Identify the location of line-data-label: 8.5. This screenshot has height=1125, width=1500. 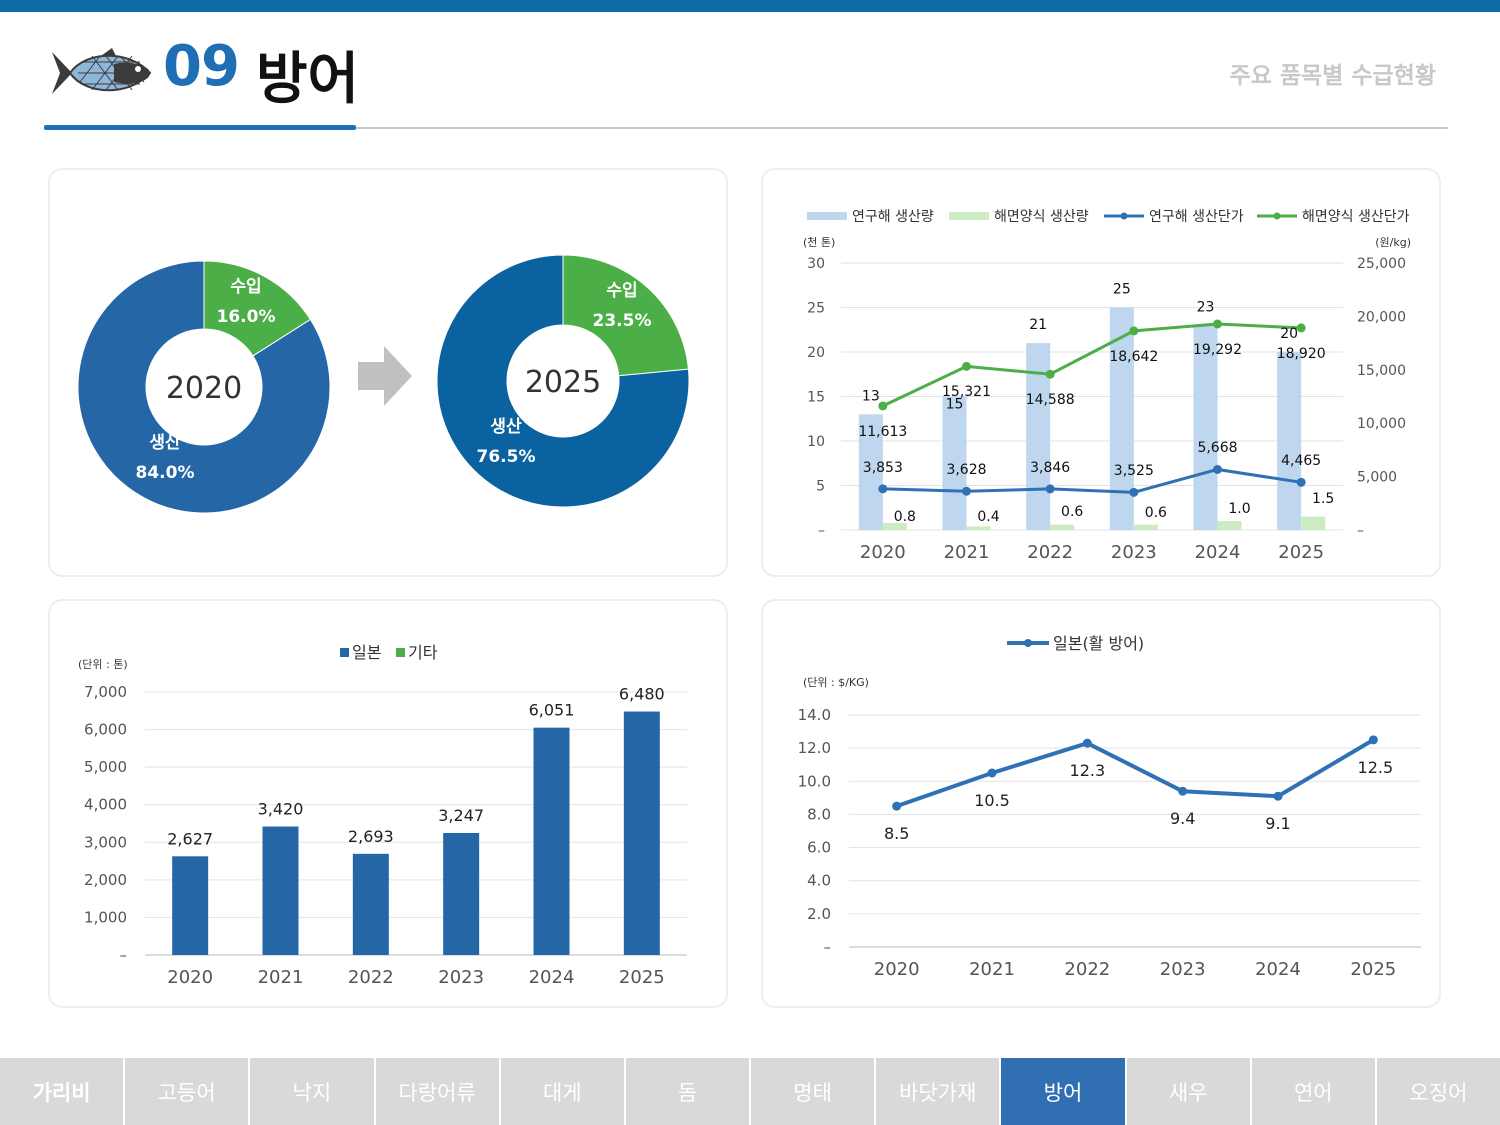
(896, 833).